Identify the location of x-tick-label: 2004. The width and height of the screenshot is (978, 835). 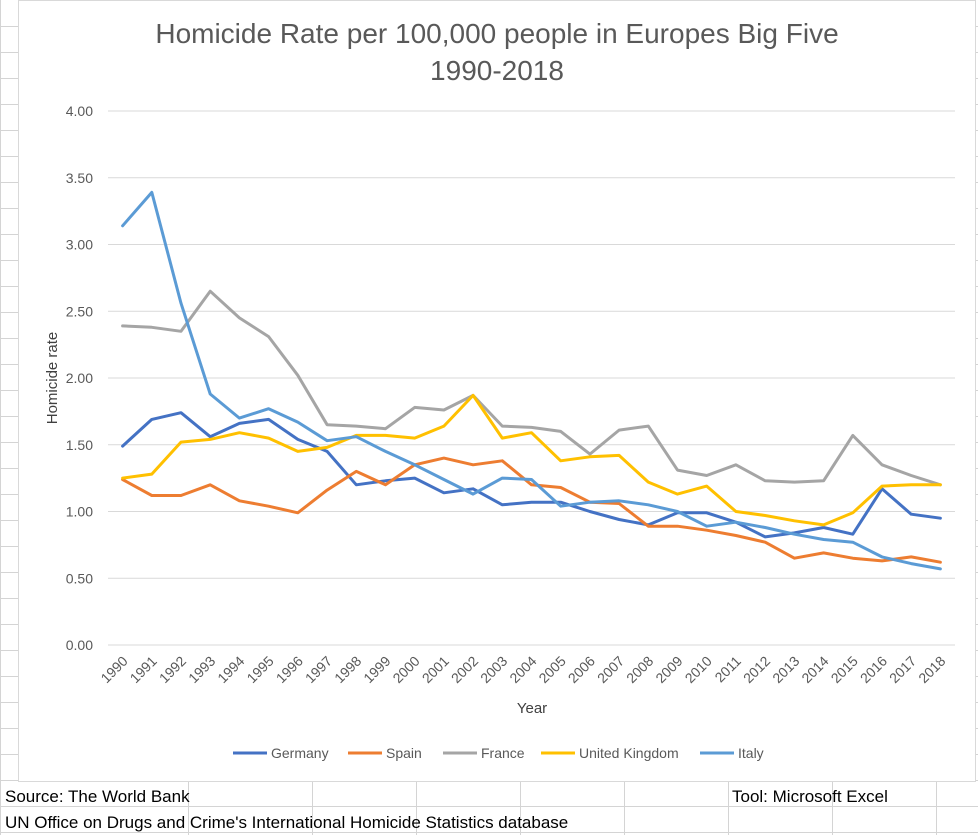
(522, 669).